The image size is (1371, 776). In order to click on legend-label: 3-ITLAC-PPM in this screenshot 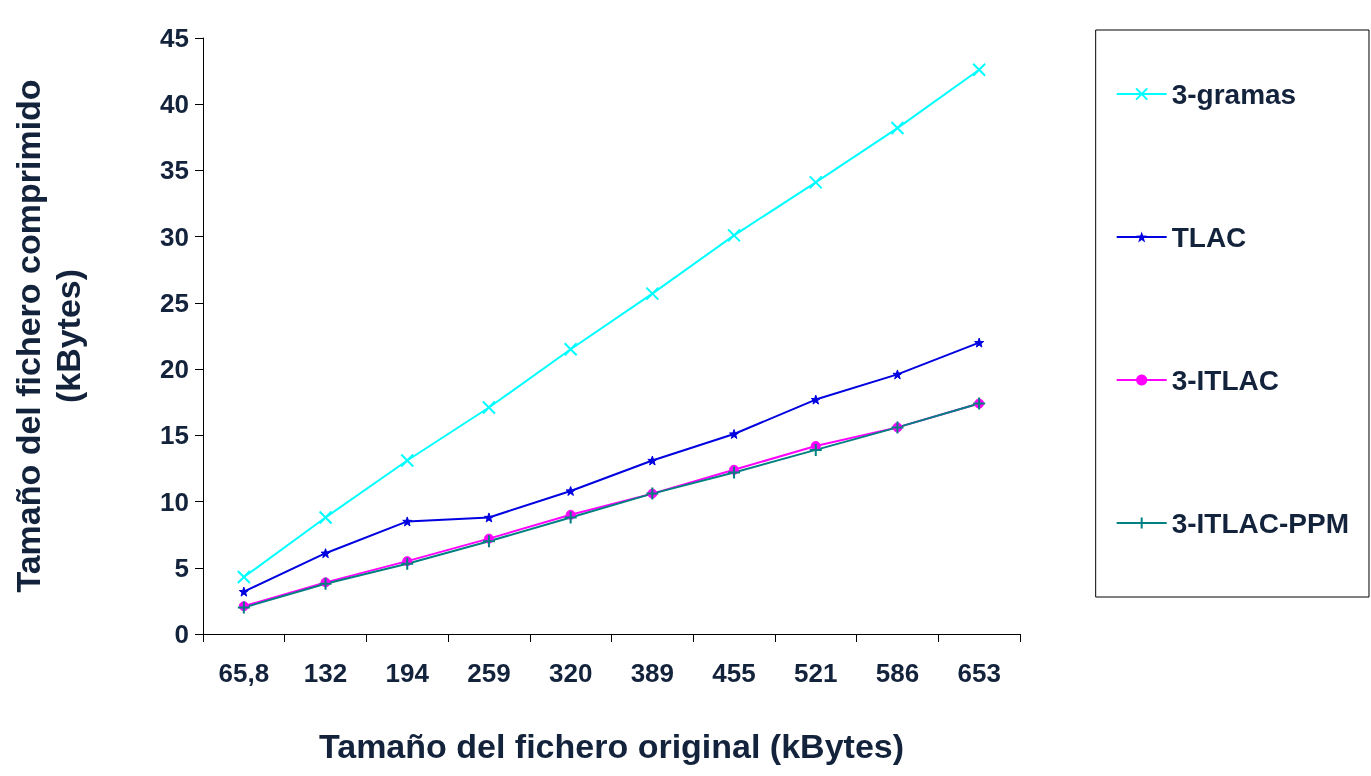, I will do `click(1260, 523)`.